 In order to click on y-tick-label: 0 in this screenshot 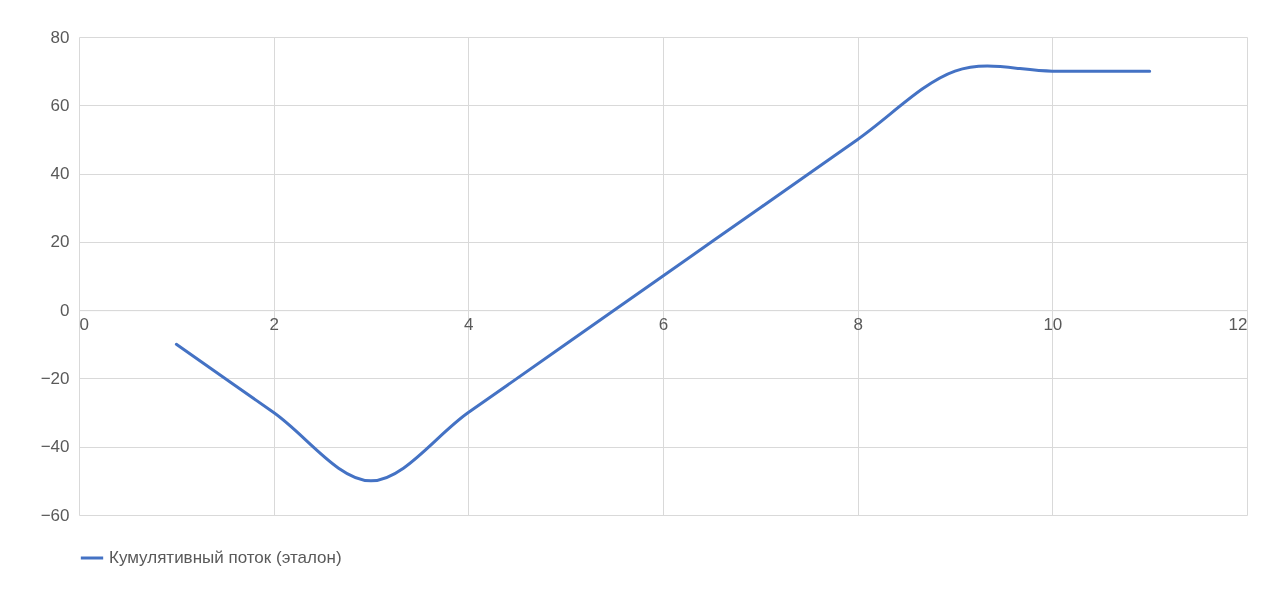, I will do `click(65, 310)`.